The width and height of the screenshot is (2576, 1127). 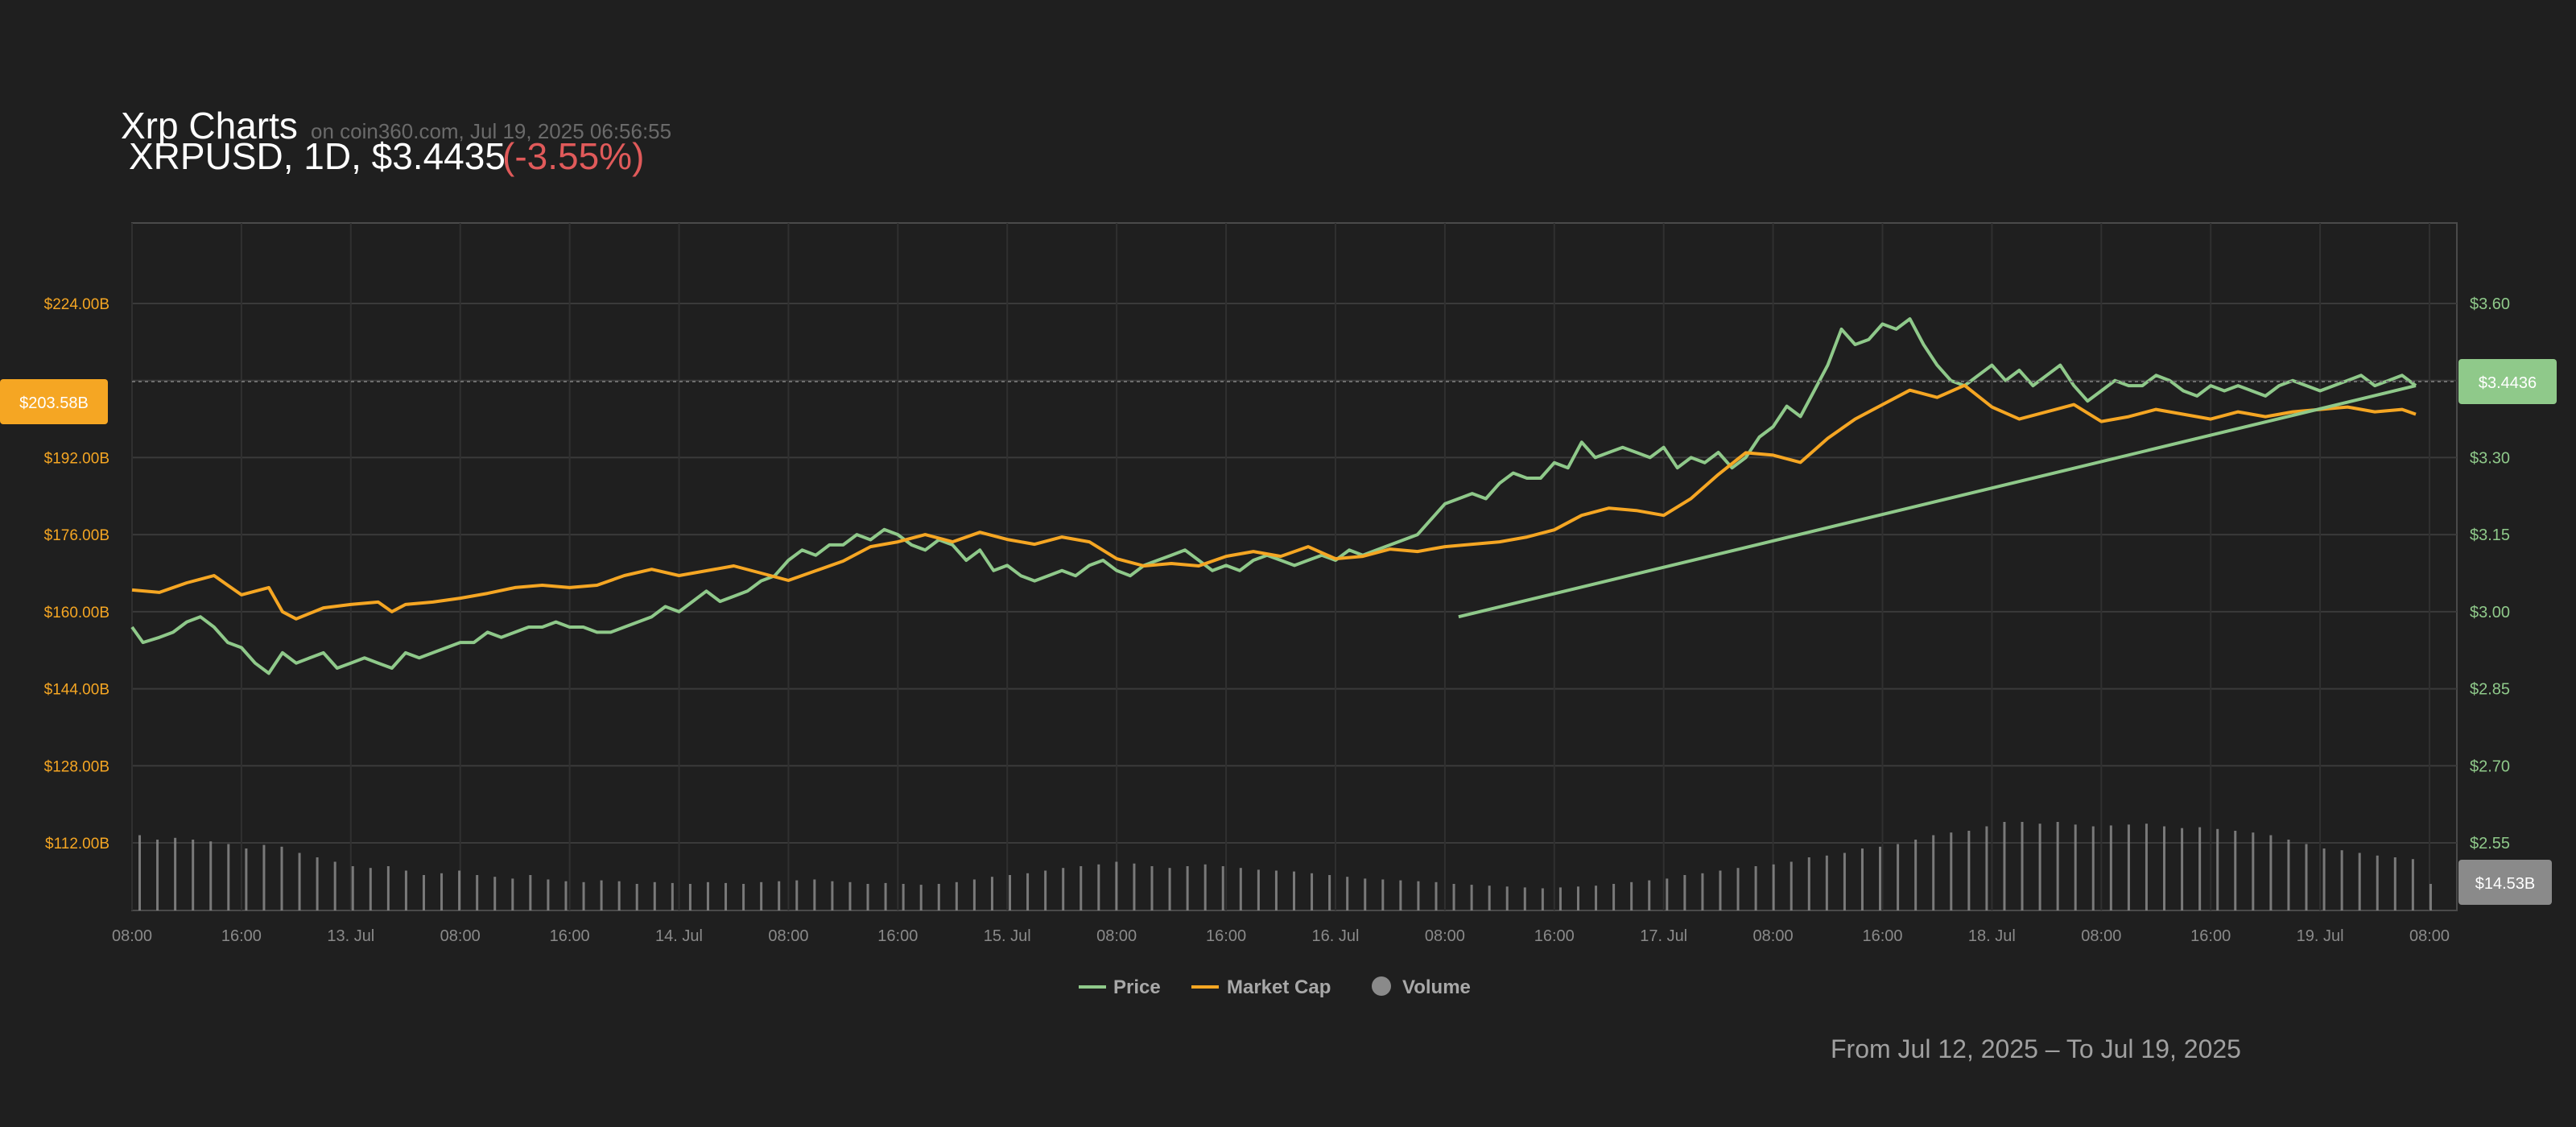 I want to click on symbol-line: XRPUSD, 1D, $3.4435, so click(x=317, y=156).